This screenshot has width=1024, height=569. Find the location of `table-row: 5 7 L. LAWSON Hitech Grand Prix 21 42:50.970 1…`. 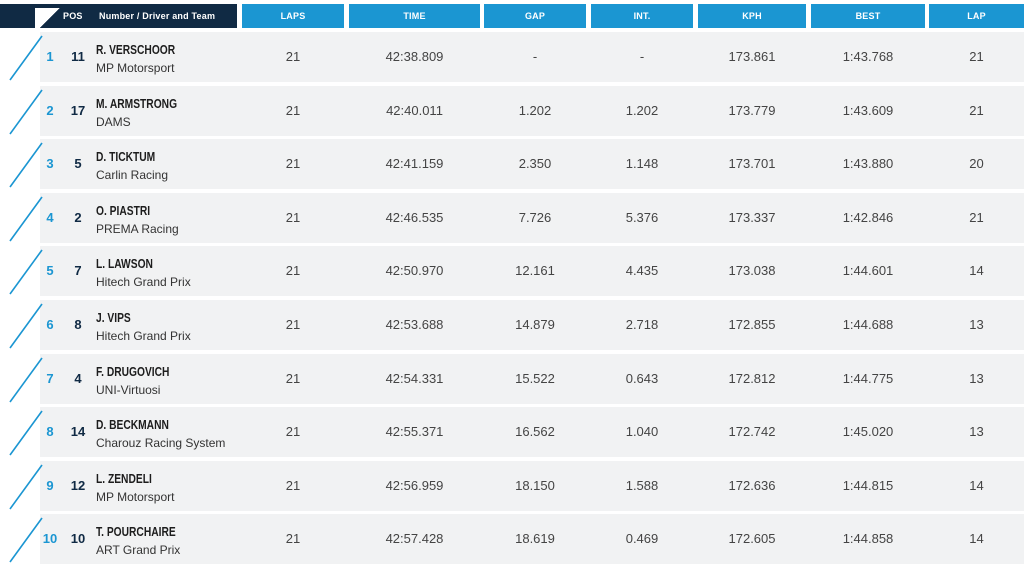

table-row: 5 7 L. LAWSON Hitech Grand Prix 21 42:50.970 1… is located at coordinates (512, 271).